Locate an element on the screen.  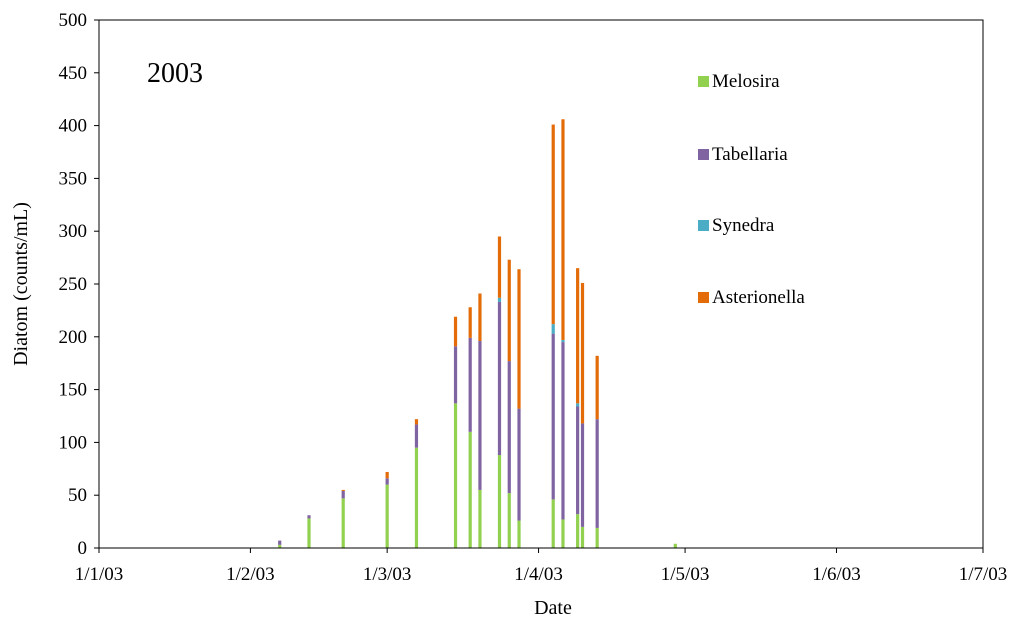
x-tick-label: 1/2/03 is located at coordinates (250, 574).